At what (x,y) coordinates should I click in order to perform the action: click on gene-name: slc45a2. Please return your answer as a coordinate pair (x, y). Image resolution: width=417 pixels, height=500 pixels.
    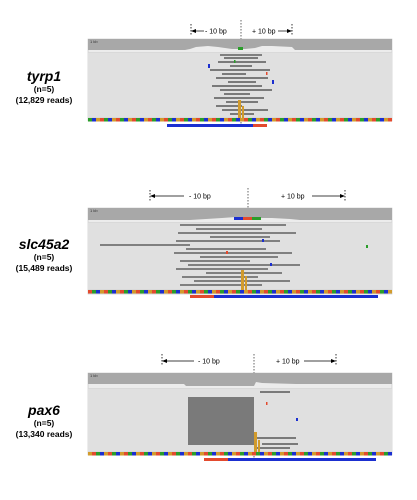
    Looking at the image, I should click on (44, 244).